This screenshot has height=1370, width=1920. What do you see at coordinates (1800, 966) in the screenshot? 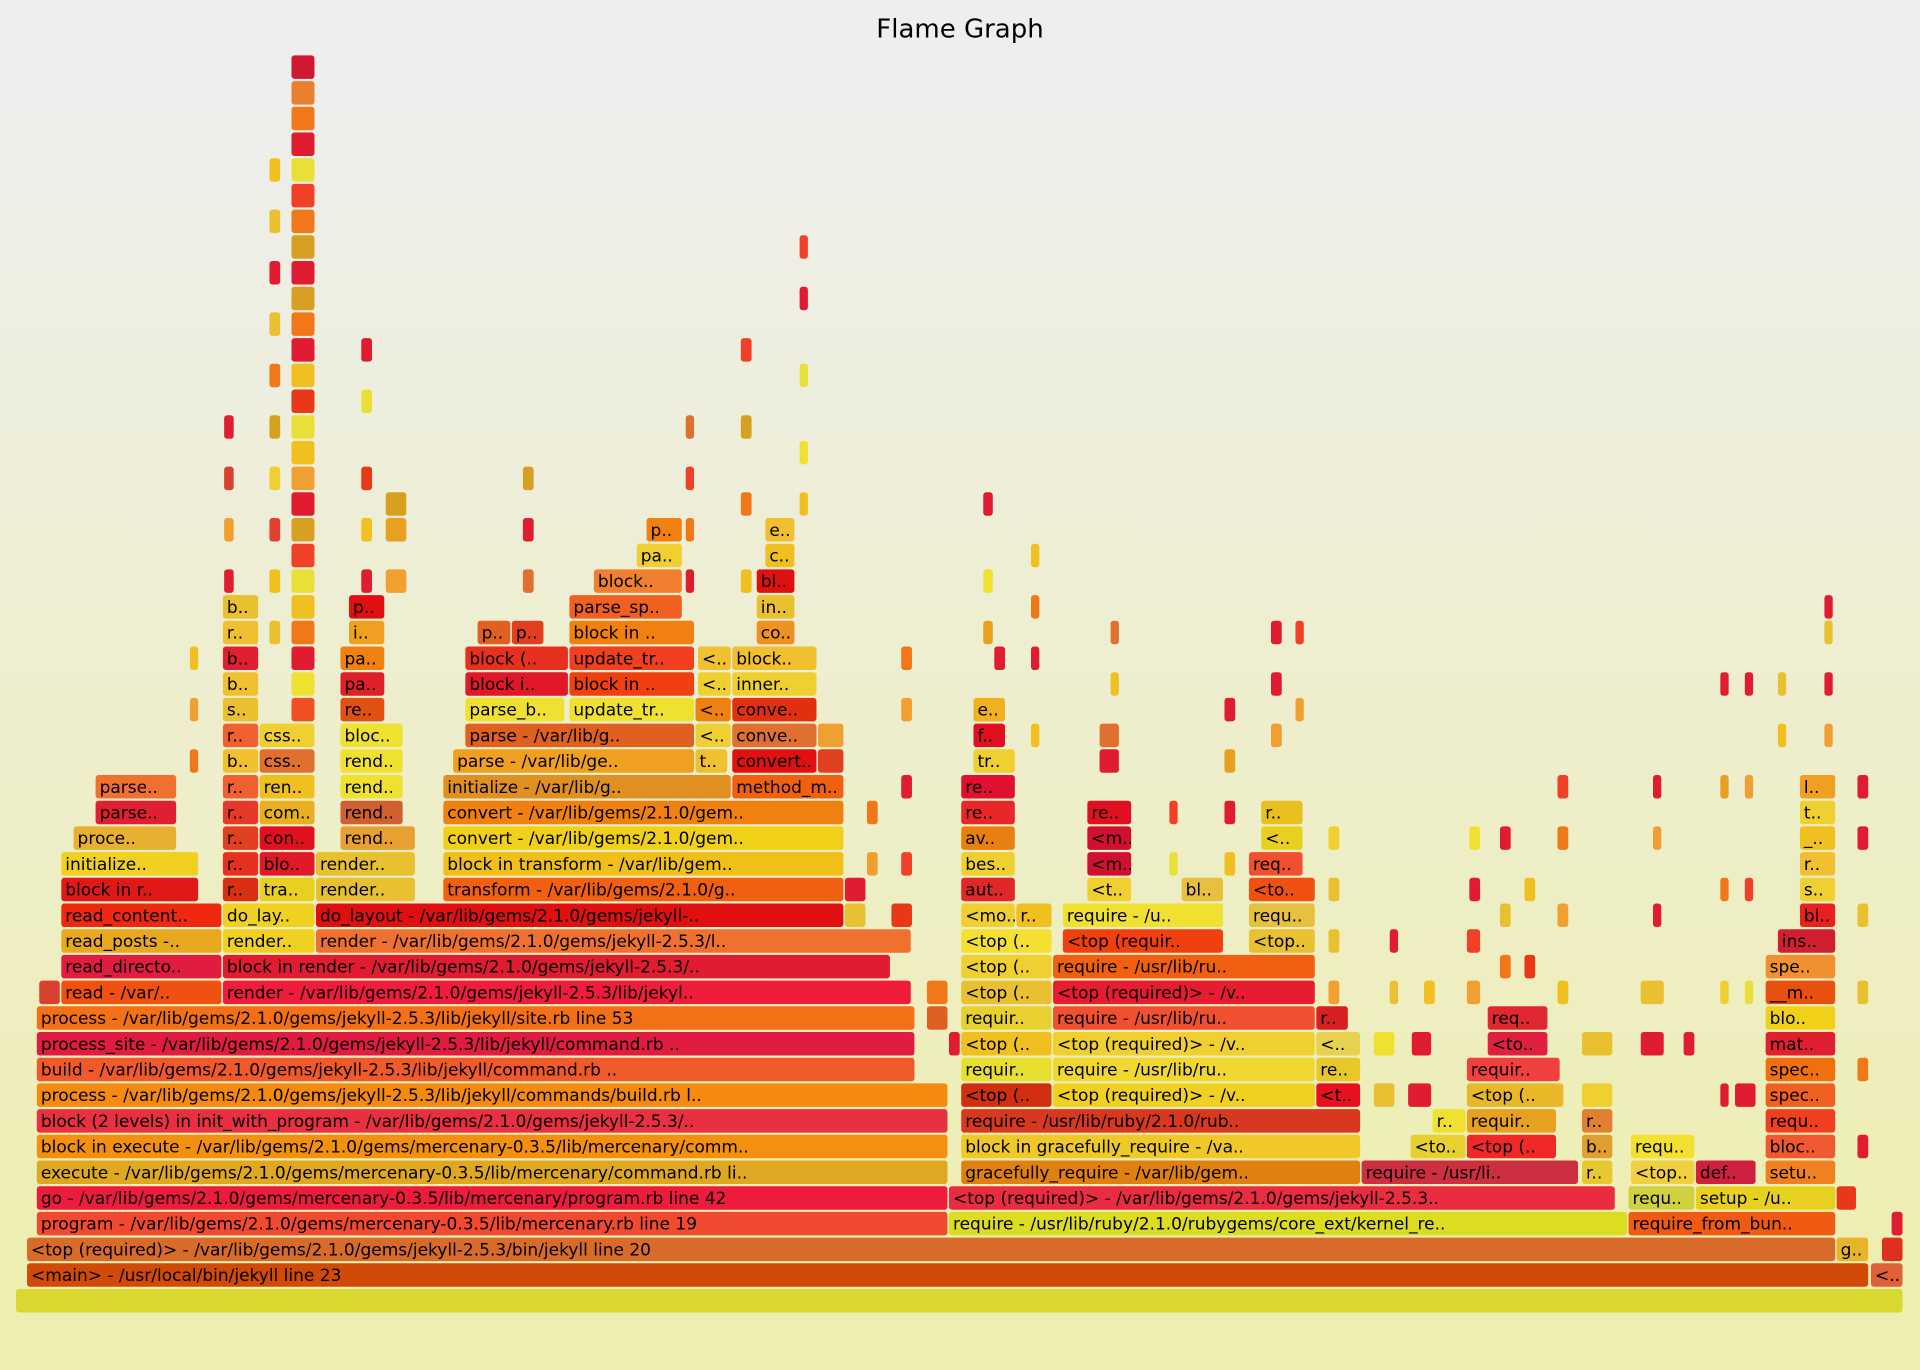
I see `frame: spe..` at bounding box center [1800, 966].